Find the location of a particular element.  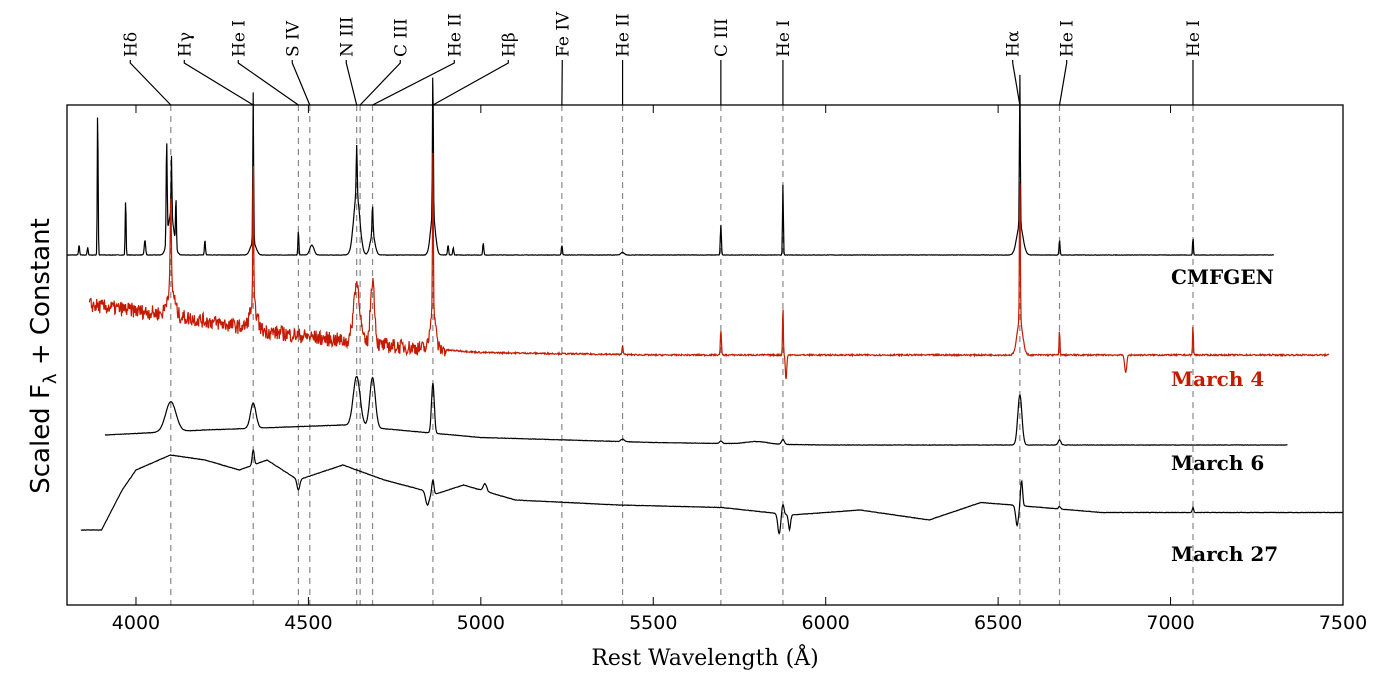

x-tick-label: 4000 is located at coordinates (136, 623).